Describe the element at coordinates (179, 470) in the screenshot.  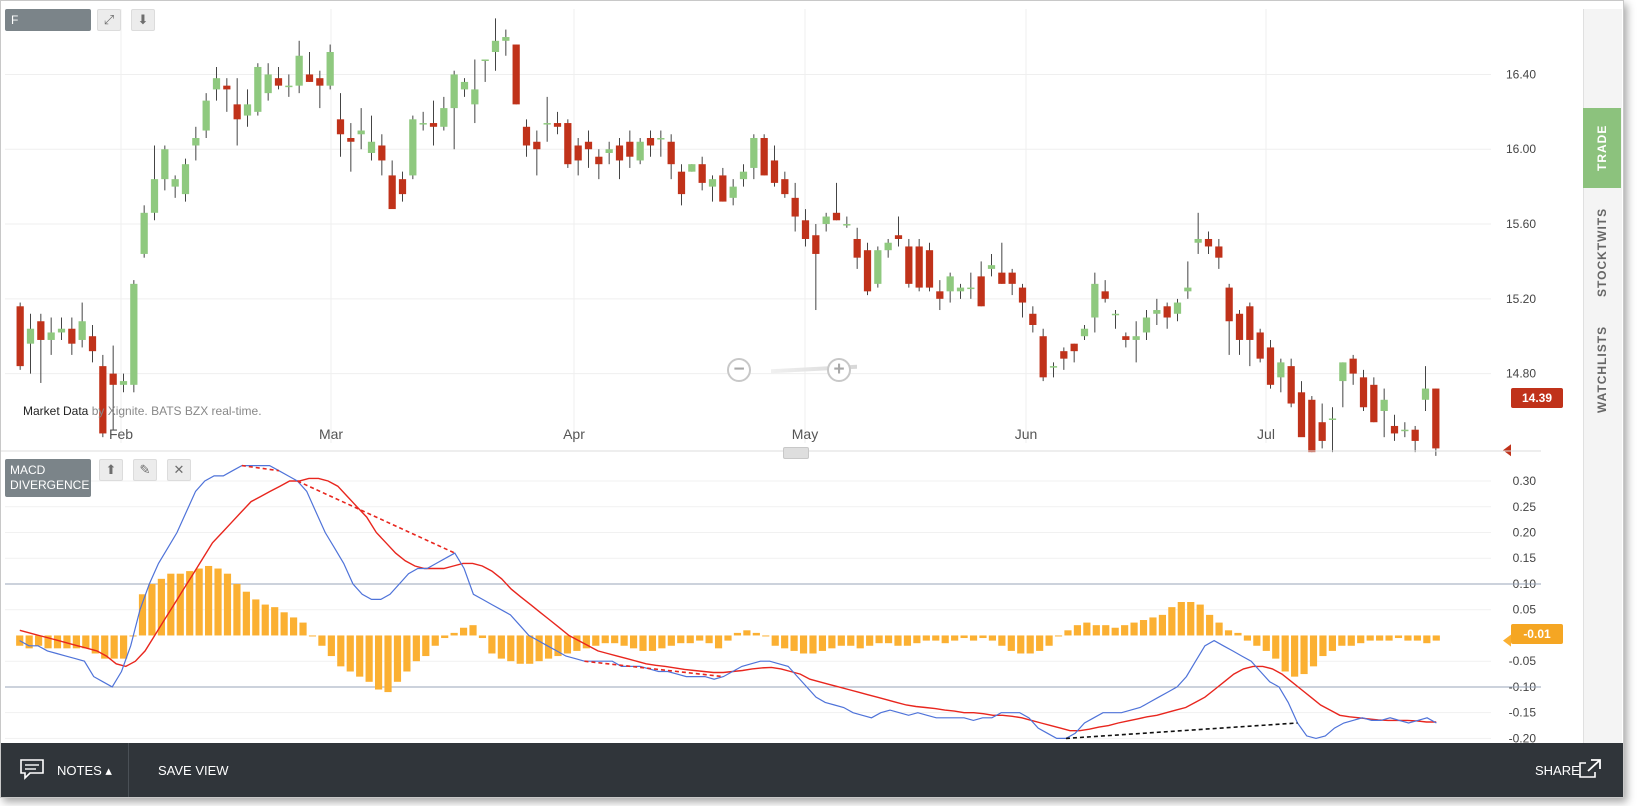
I see `close-icon: ✕` at that location.